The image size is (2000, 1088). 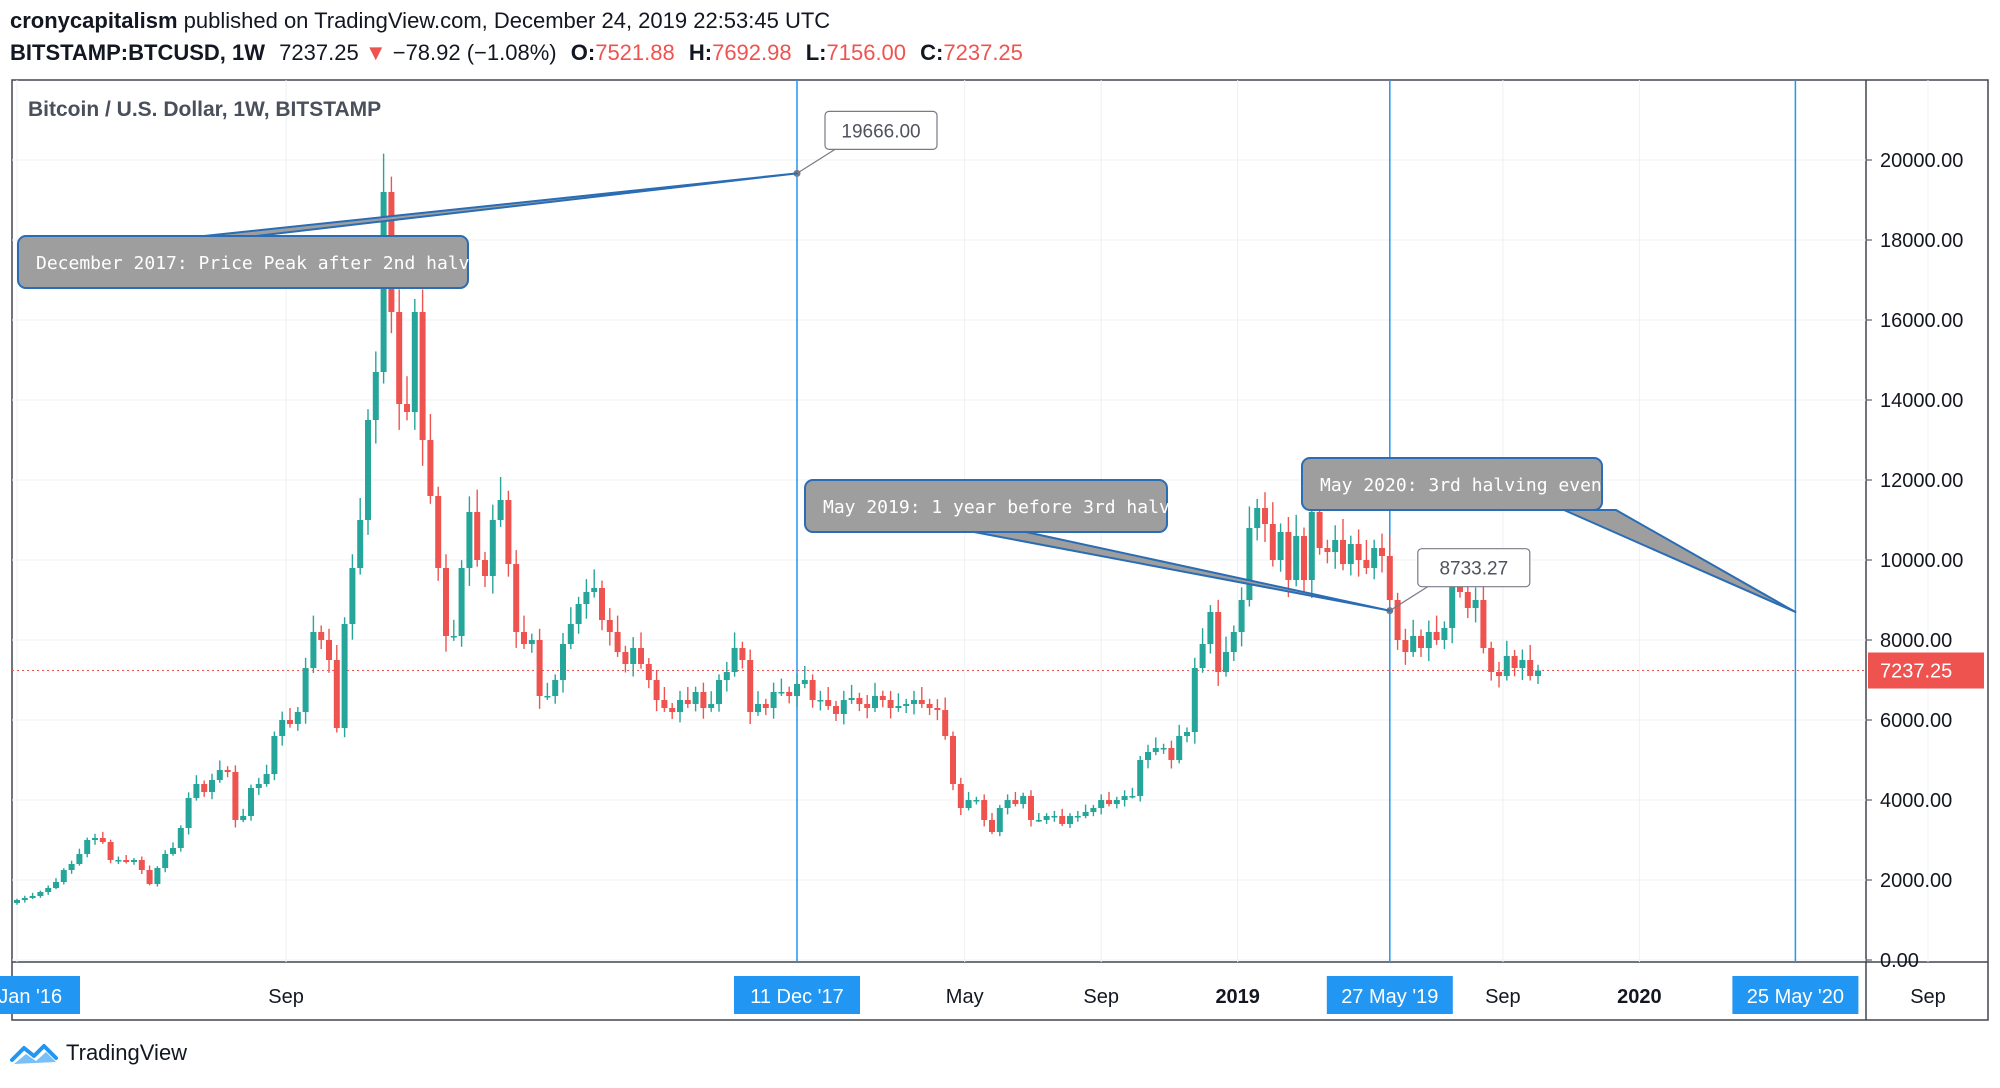 I want to click on price-label-text: 8733.27, so click(x=1473, y=569).